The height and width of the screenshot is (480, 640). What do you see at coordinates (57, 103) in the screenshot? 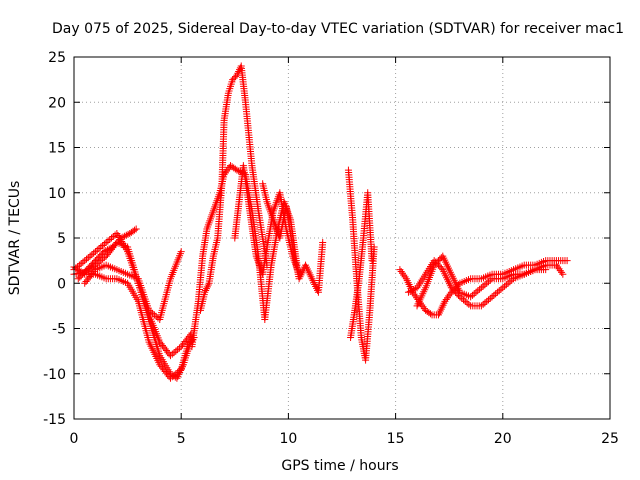
I see `y-tick-label: 20` at bounding box center [57, 103].